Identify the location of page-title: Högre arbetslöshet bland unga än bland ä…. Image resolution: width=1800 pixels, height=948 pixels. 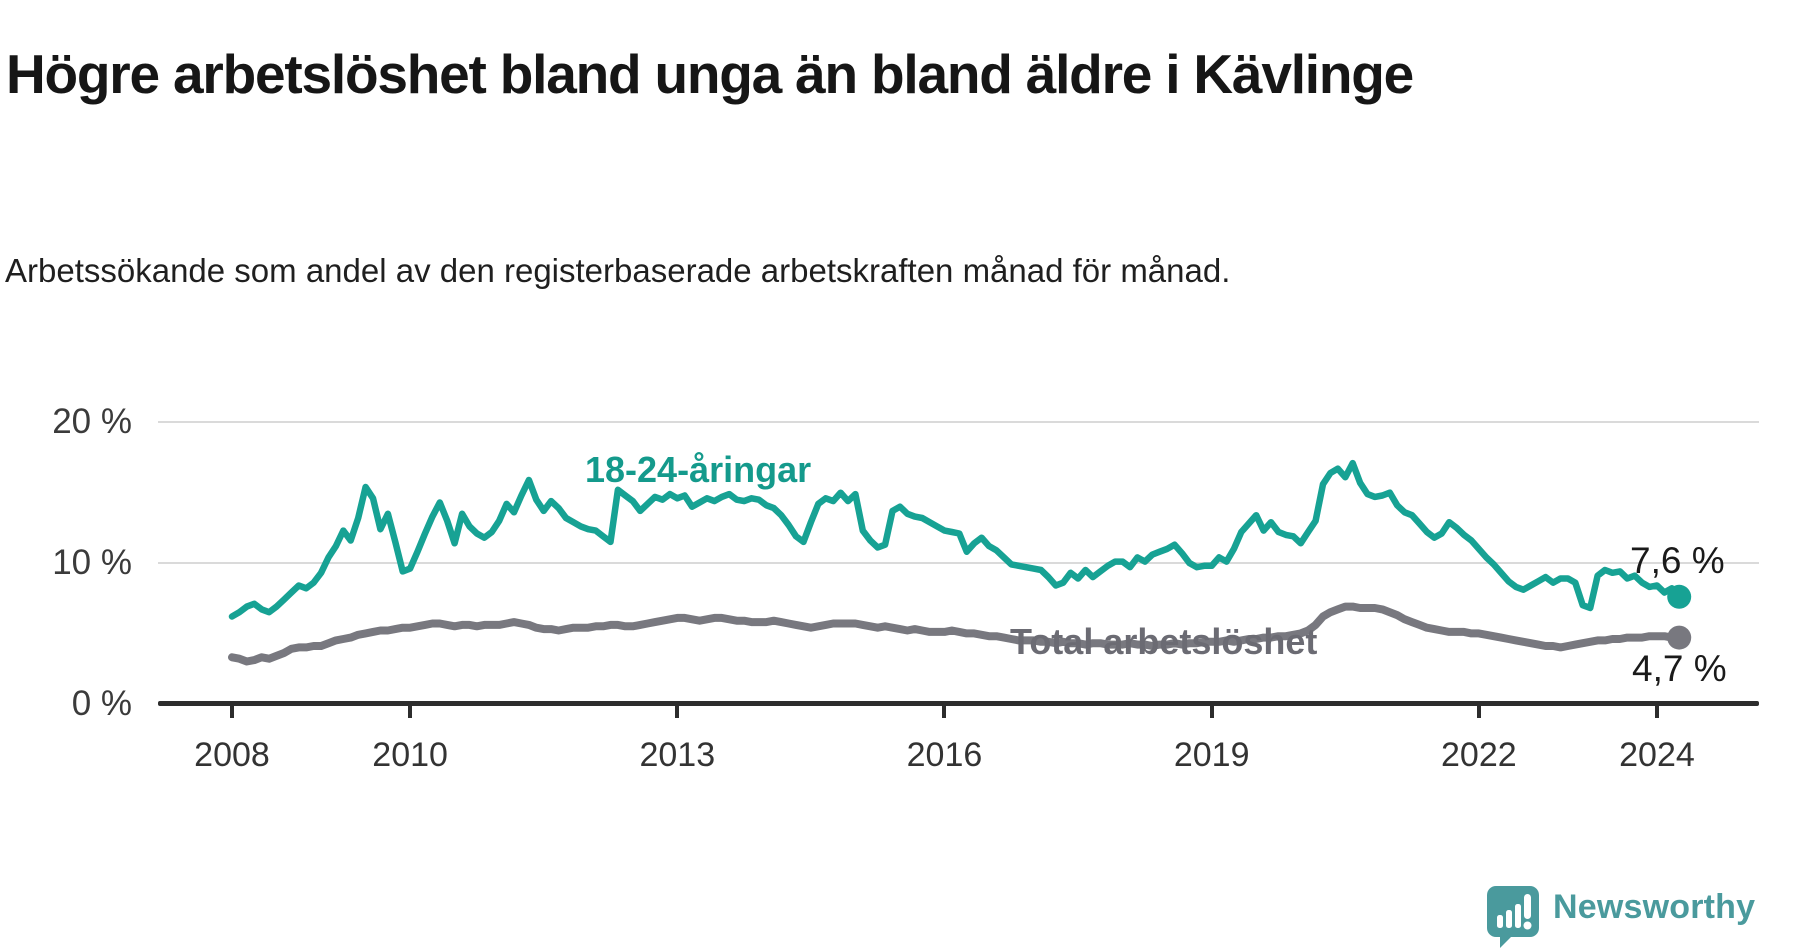
(710, 73).